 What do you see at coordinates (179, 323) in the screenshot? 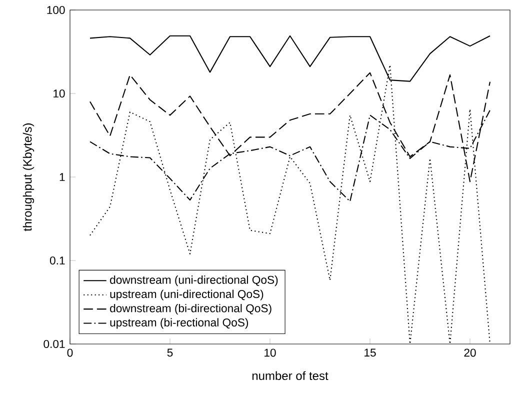
I see `legend-label: upstream (bi-rectional QoS)` at bounding box center [179, 323].